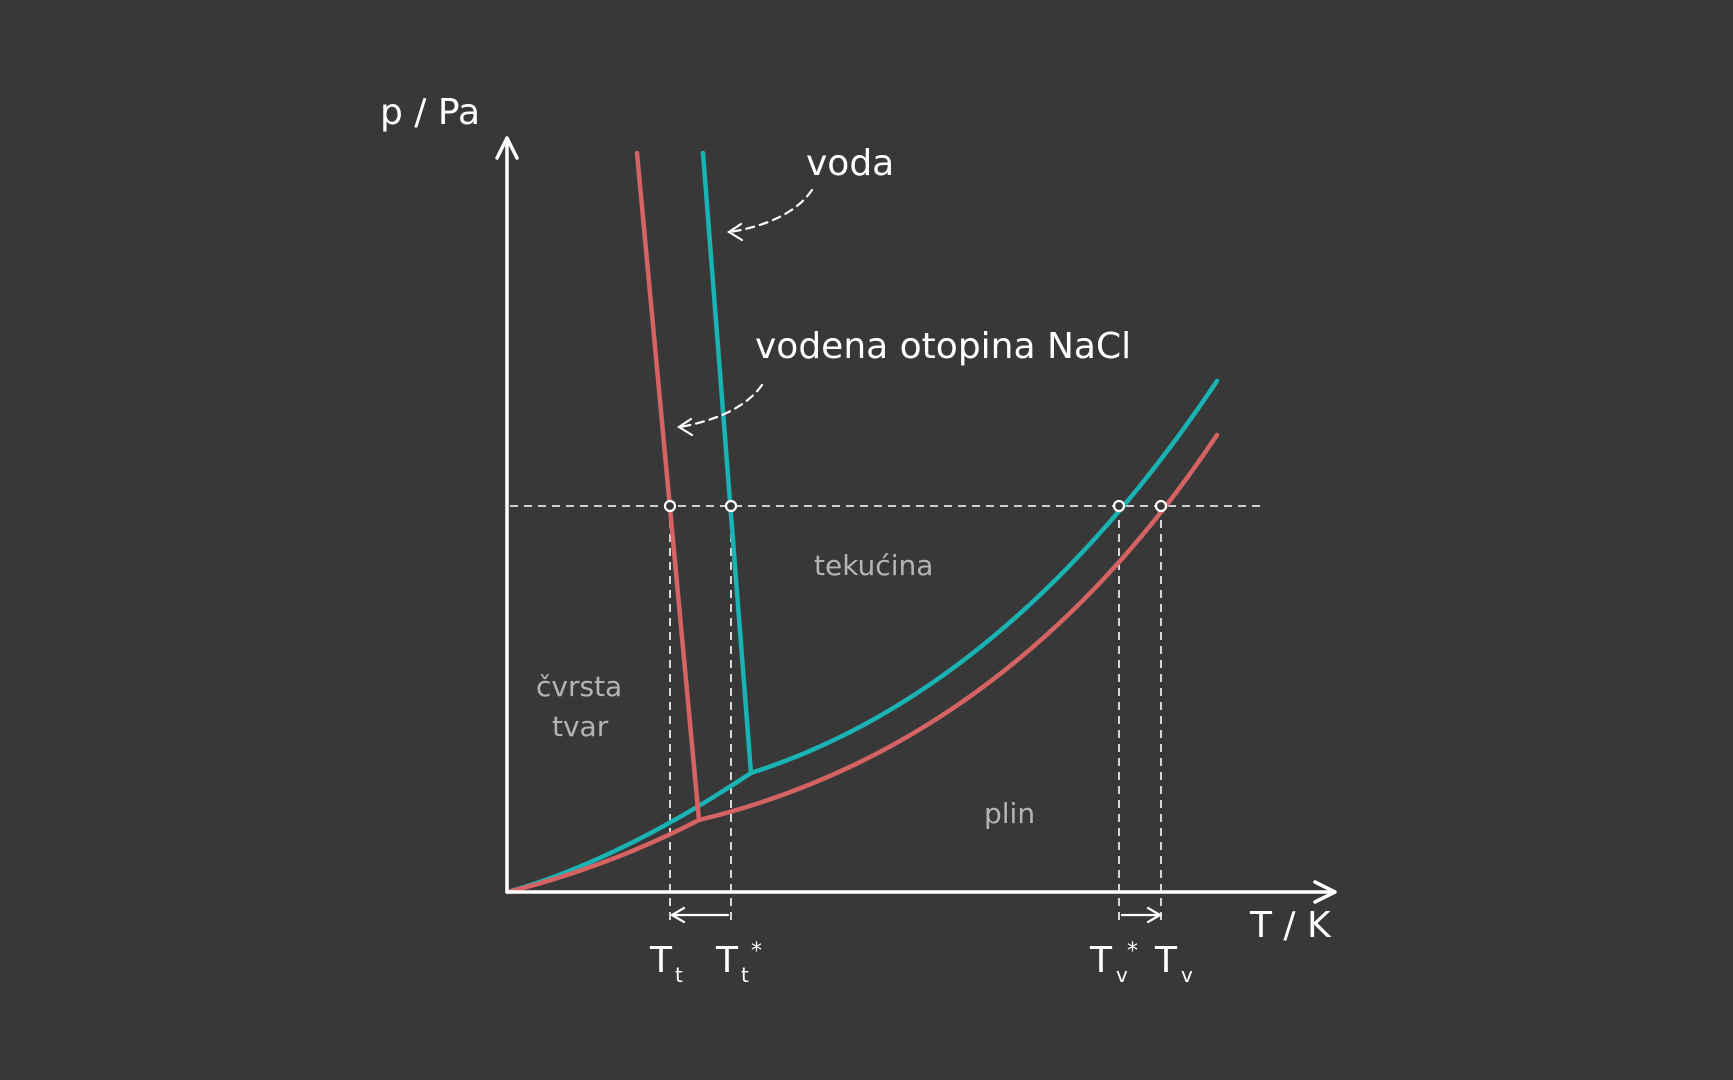 Image resolution: width=1733 pixels, height=1080 pixels. I want to click on tick-tt-star-sub: t, so click(745, 975).